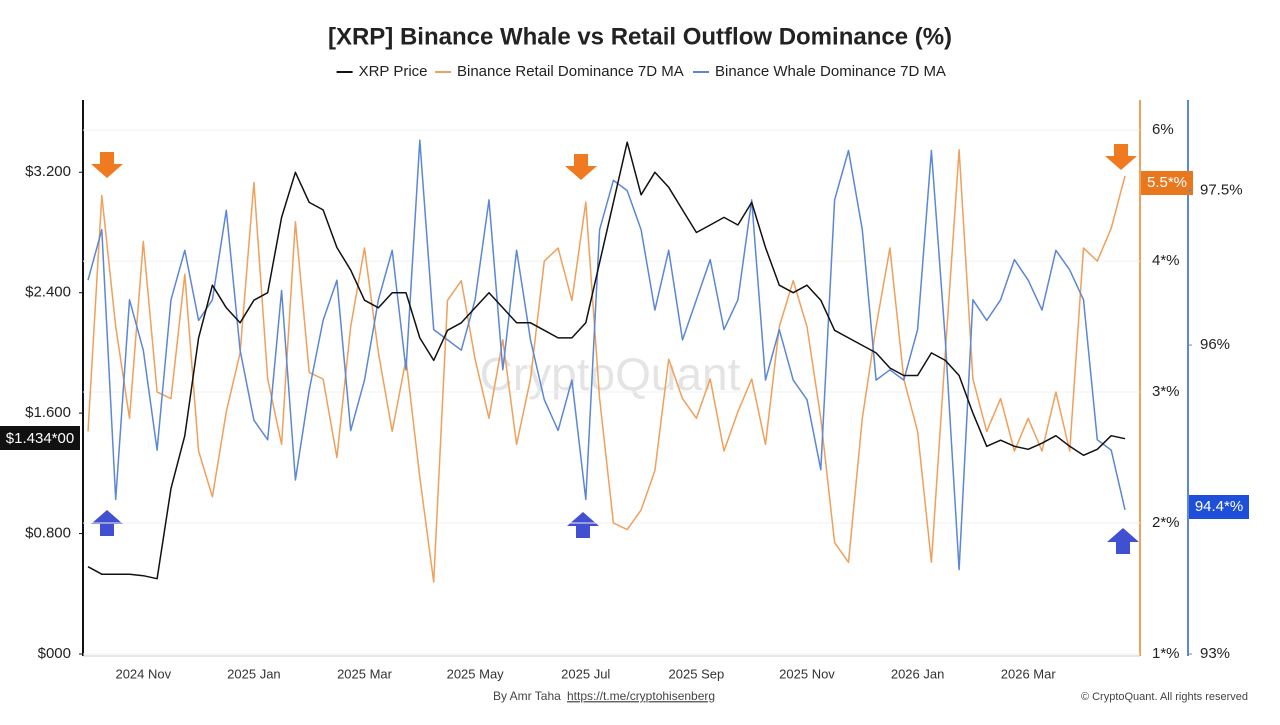 The height and width of the screenshot is (725, 1280). I want to click on legend-label: XRP Price, so click(393, 71).